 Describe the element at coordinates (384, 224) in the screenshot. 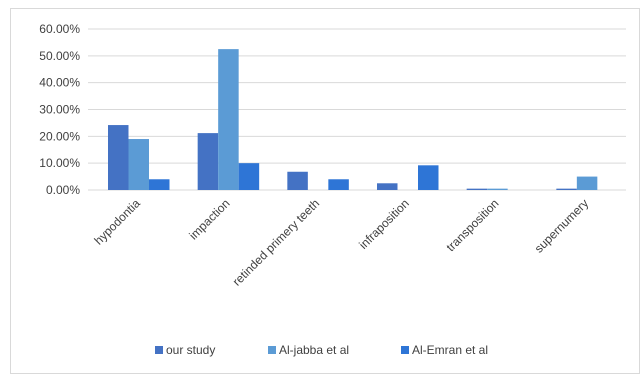

I see `x-category-label: infraposition` at that location.